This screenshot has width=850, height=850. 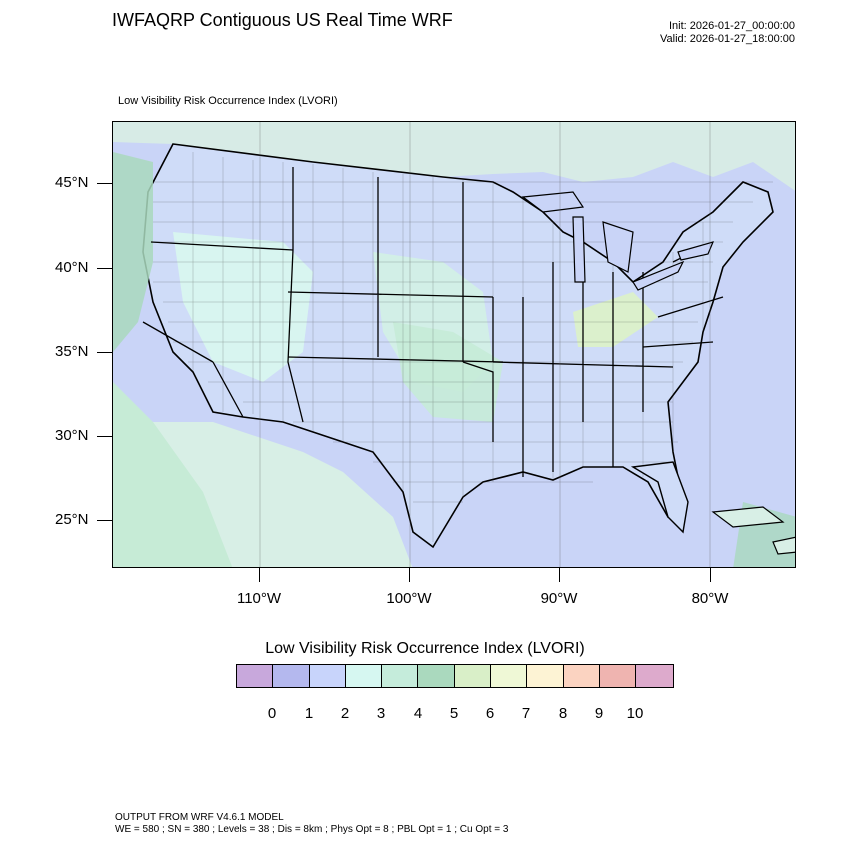 What do you see at coordinates (563, 713) in the screenshot?
I see `colorbar-label-8: 8` at bounding box center [563, 713].